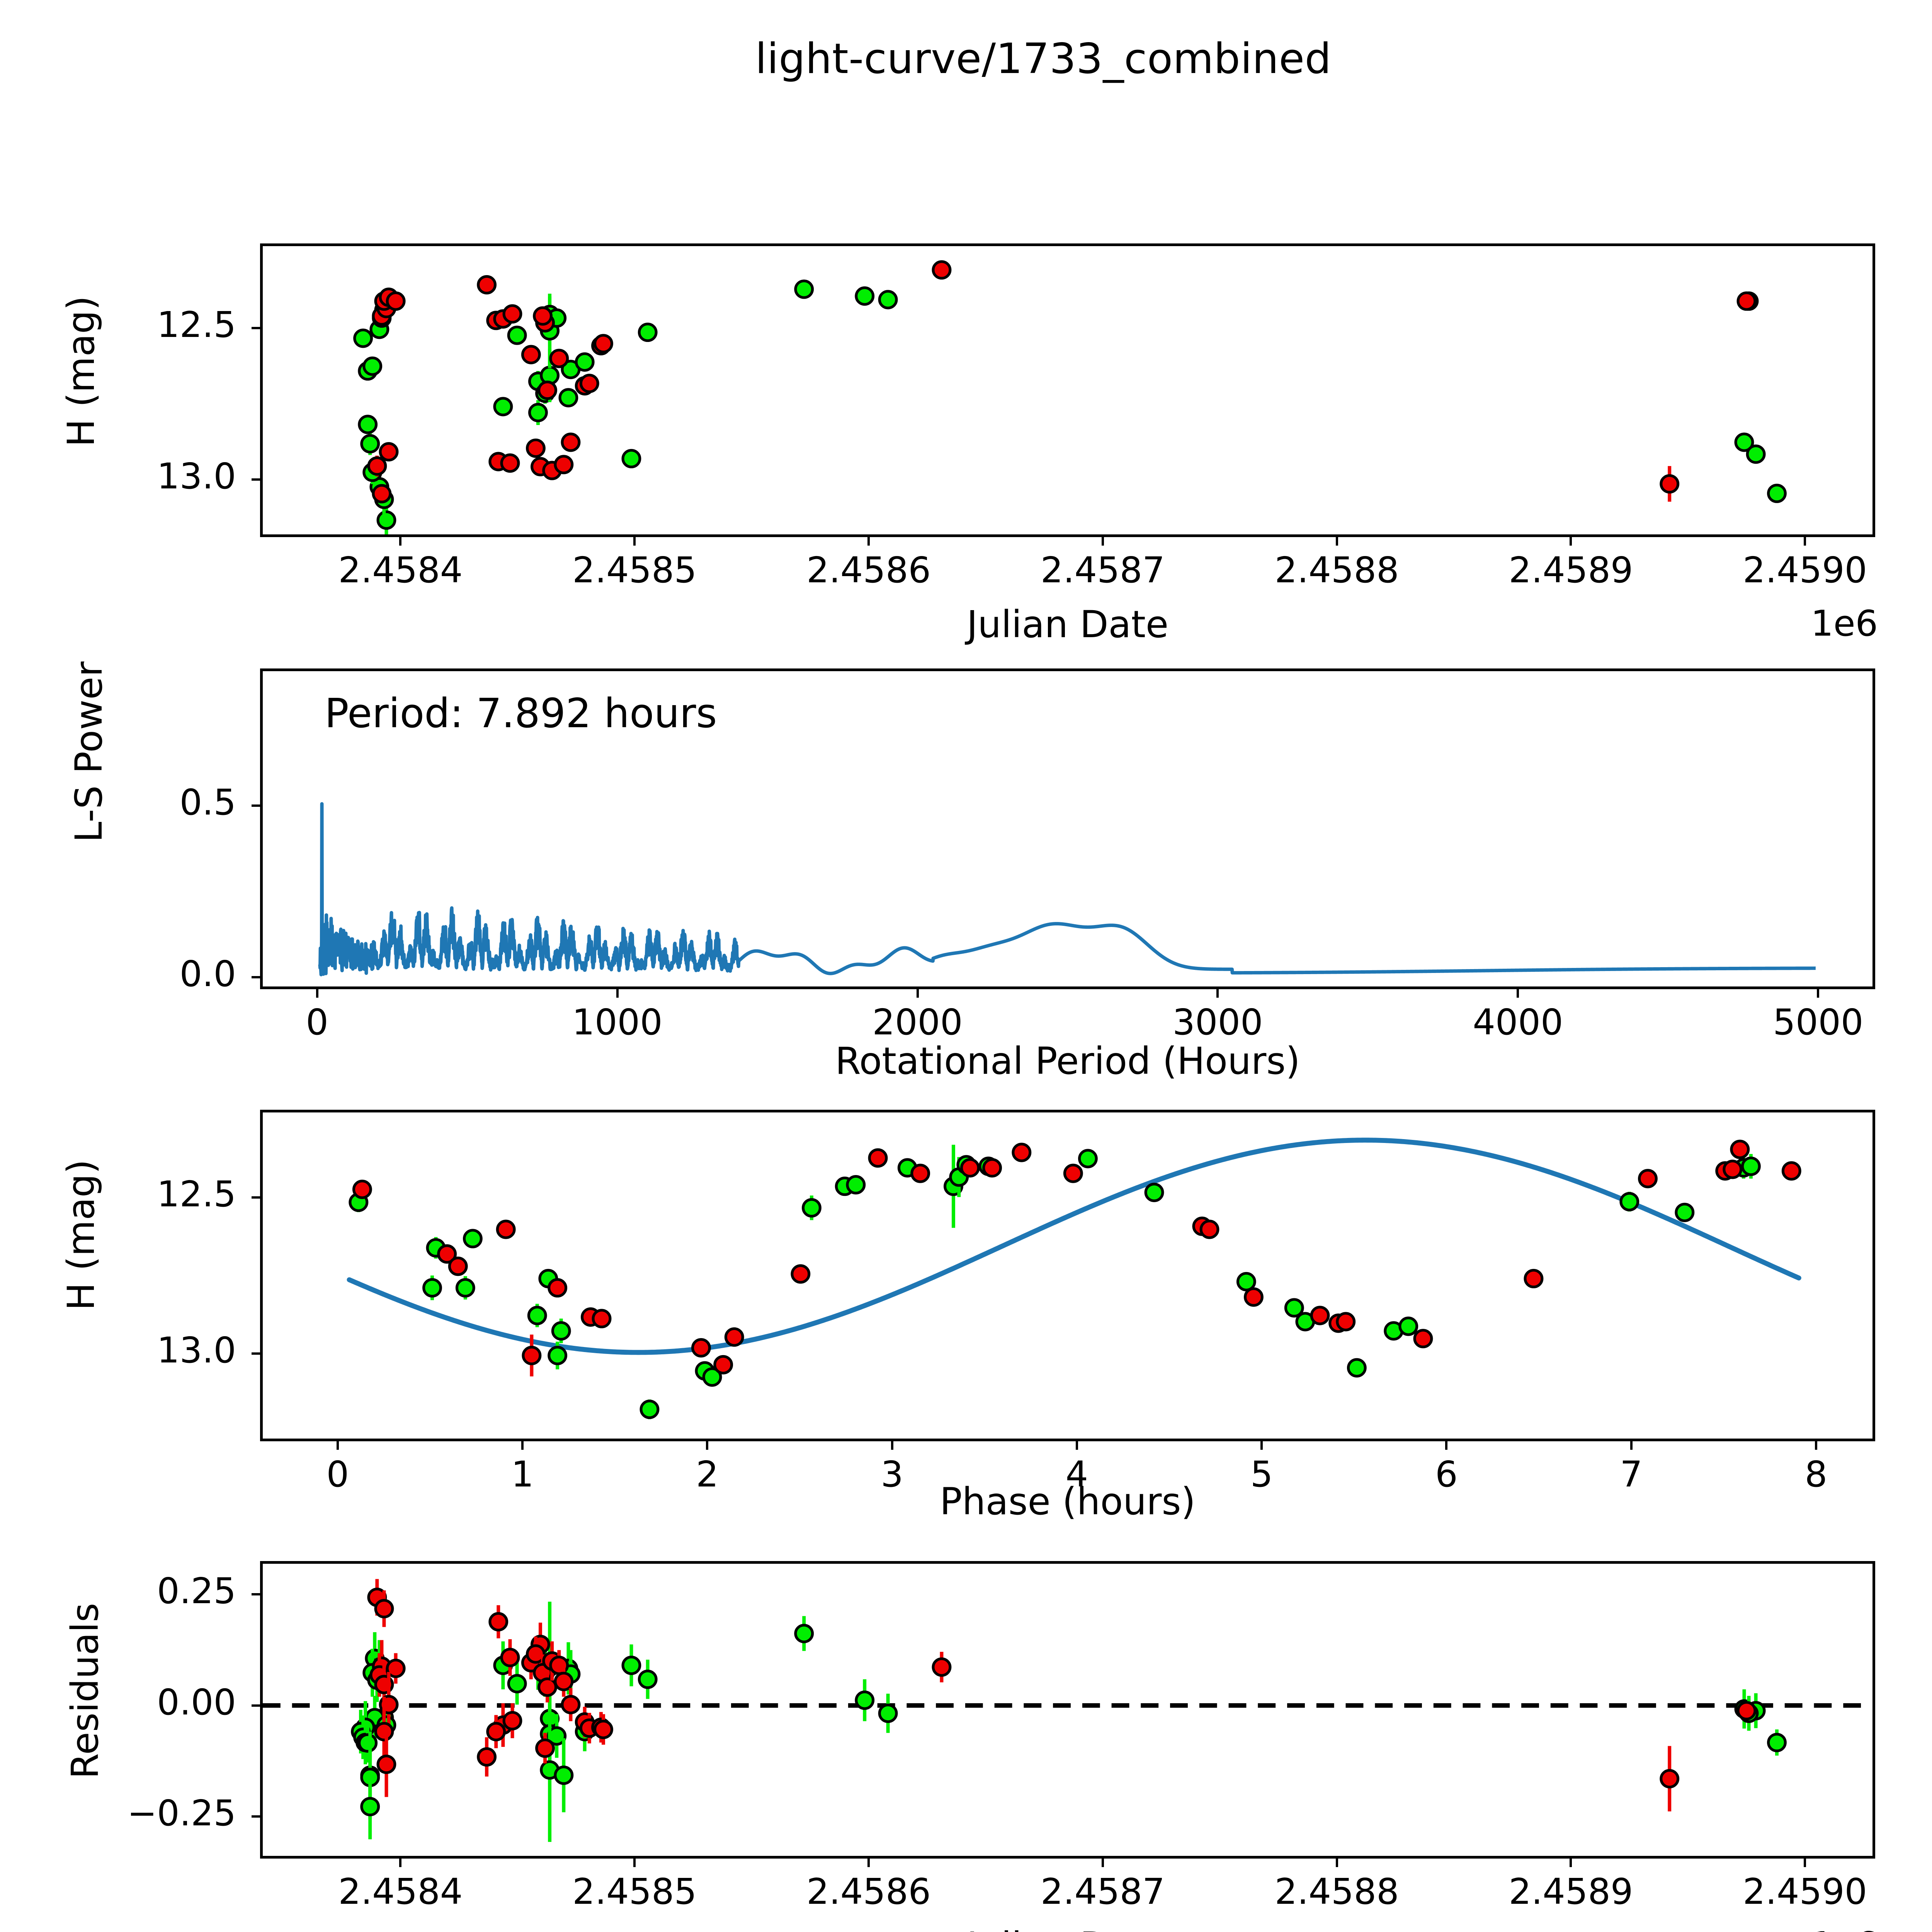  I want to click on period-annotation: Period: 7.892 hours, so click(521, 713).